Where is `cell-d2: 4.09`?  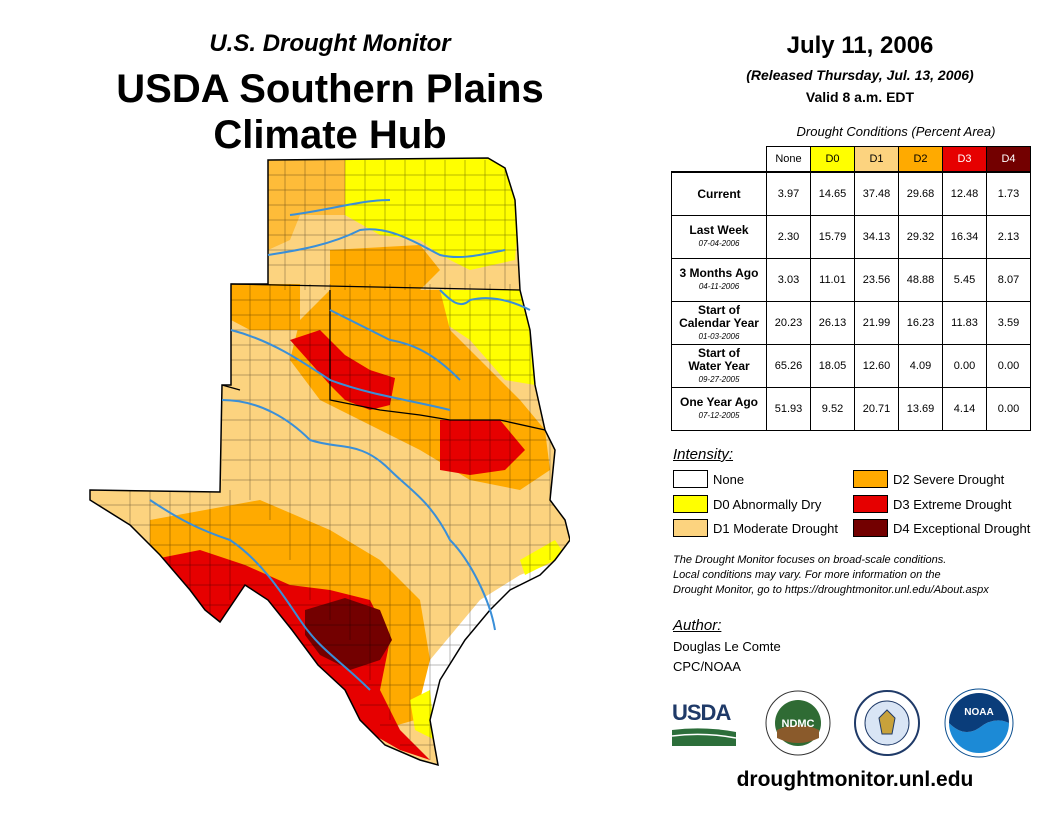
cell-d2: 4.09 is located at coordinates (920, 366).